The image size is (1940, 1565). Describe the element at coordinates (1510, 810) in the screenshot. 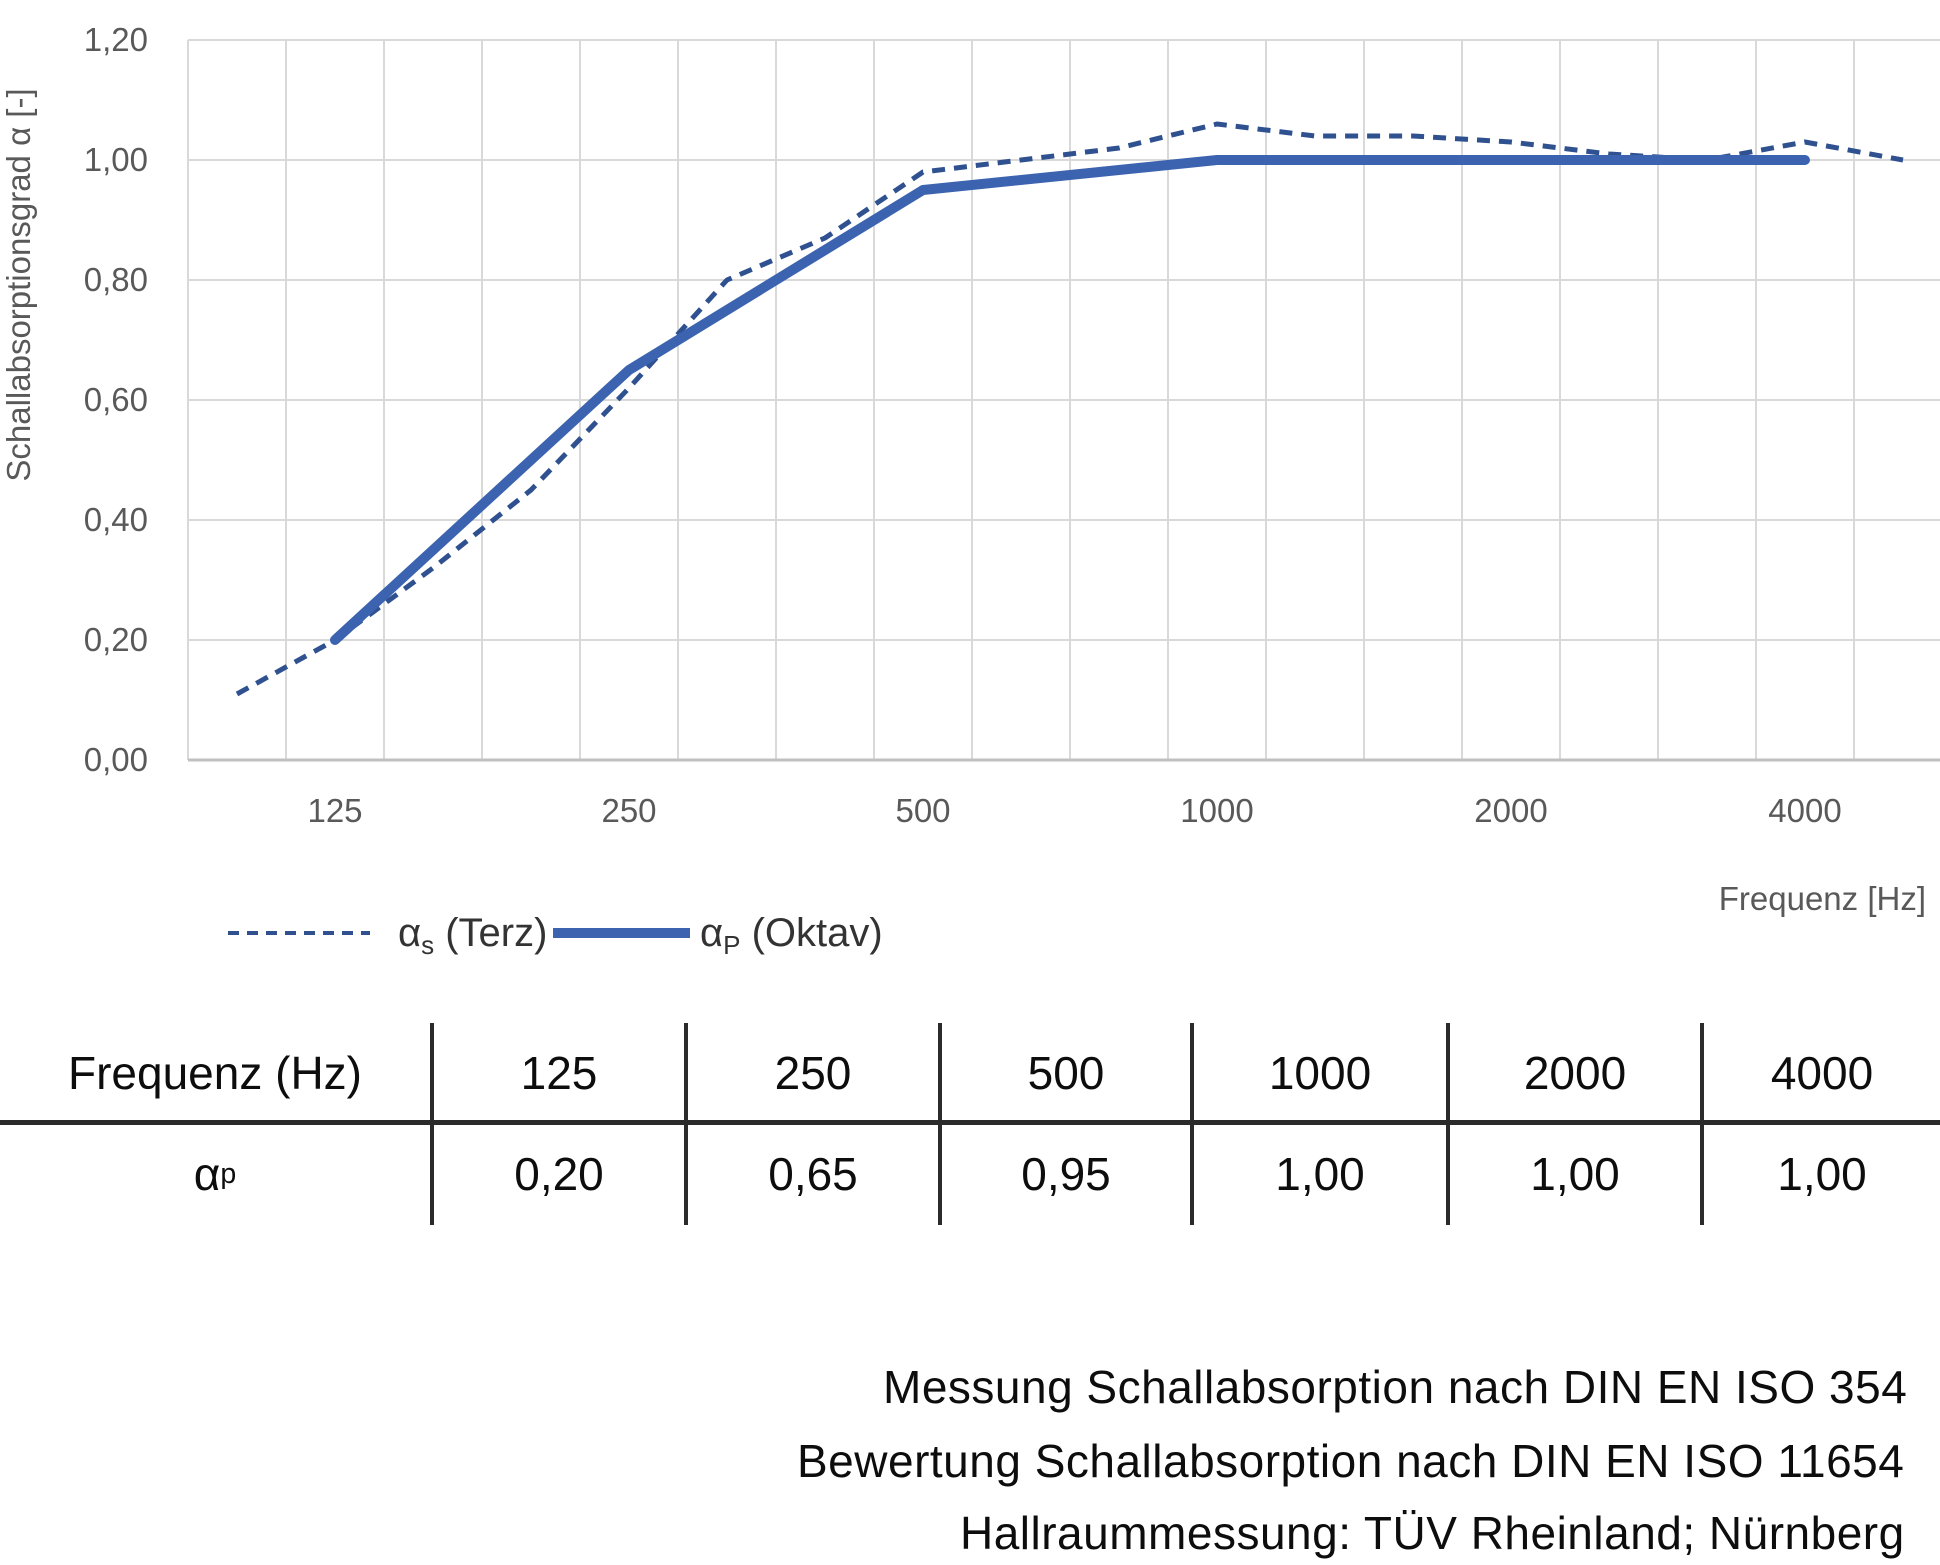

I see `x-tick-label: 2000` at that location.